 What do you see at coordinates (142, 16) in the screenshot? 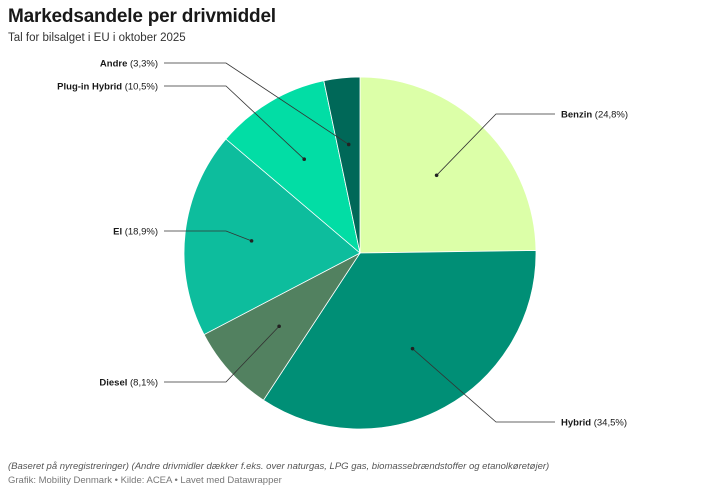
I see `chart-title: Markedsandele per drivmiddel` at bounding box center [142, 16].